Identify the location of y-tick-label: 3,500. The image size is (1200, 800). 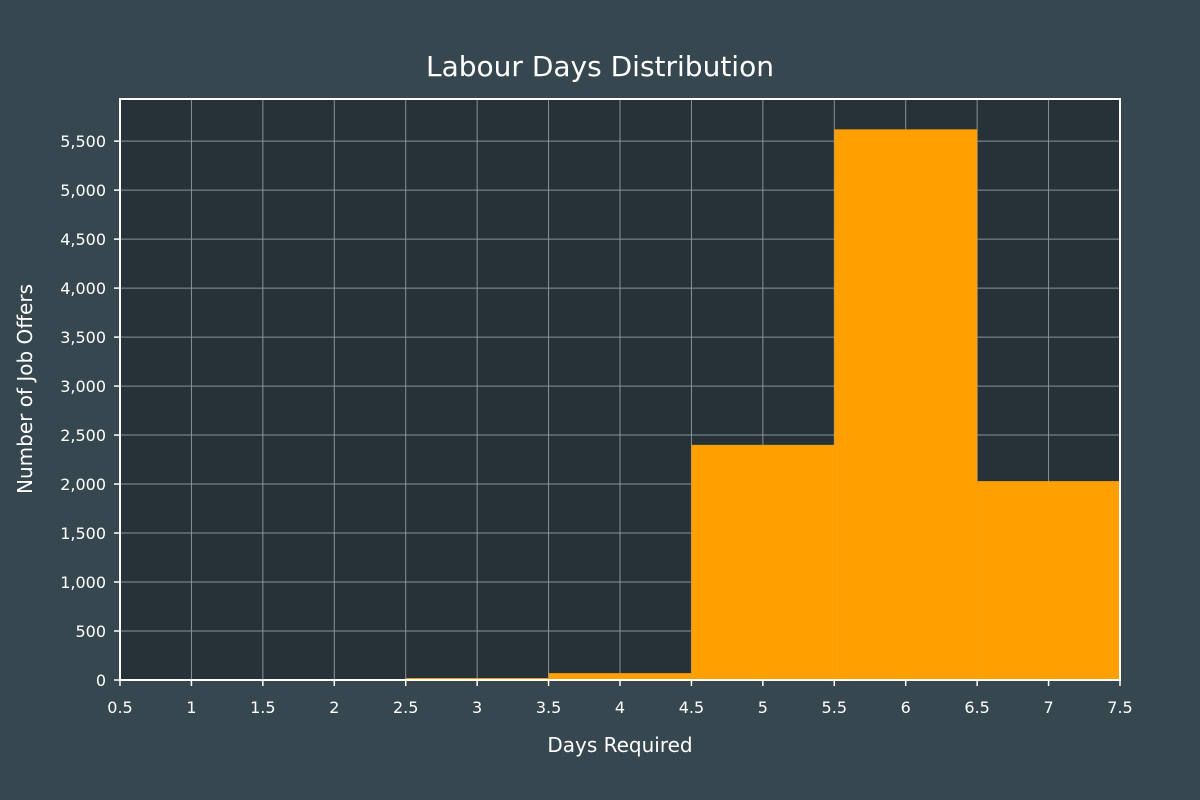
(83, 337).